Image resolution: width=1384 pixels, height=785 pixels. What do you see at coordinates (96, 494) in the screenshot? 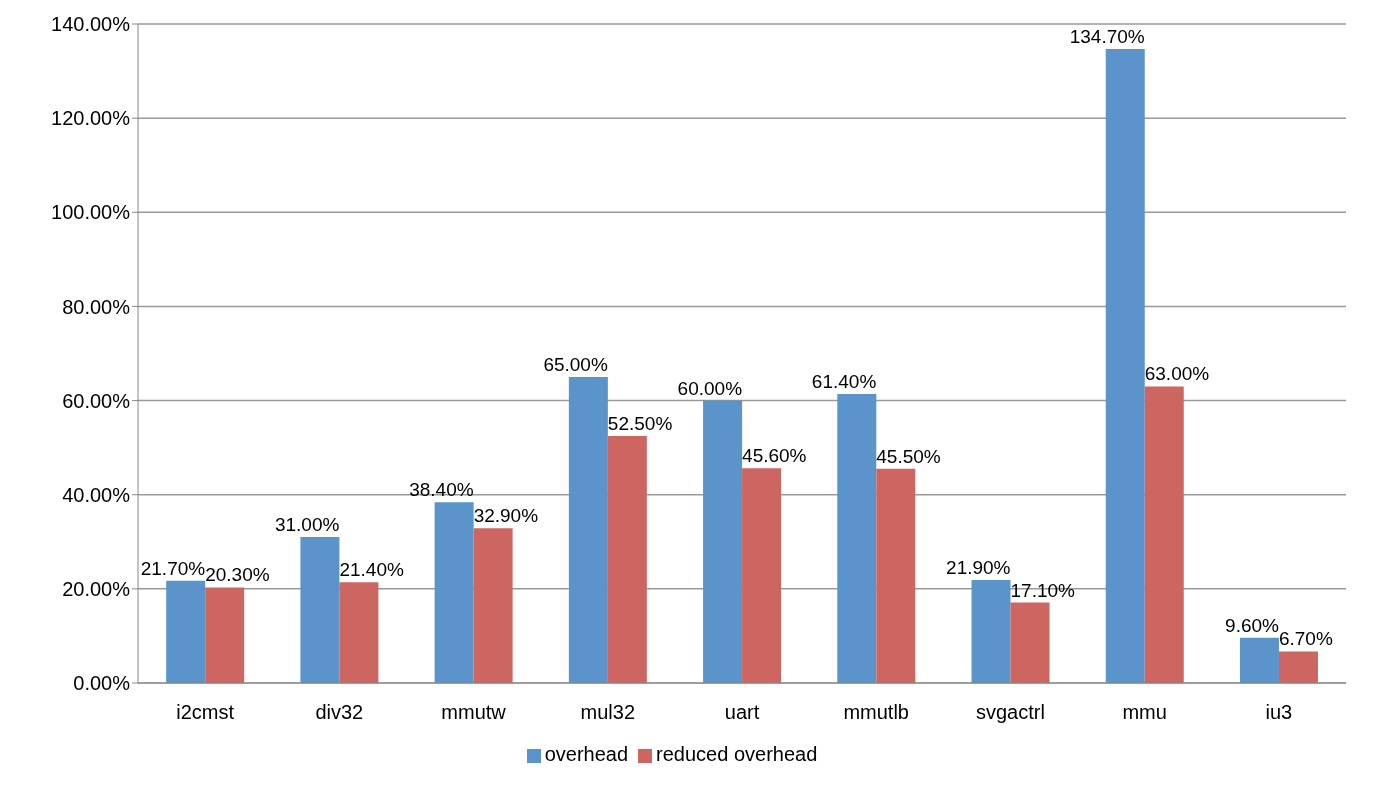
I see `y-tick-label: 40.00%` at bounding box center [96, 494].